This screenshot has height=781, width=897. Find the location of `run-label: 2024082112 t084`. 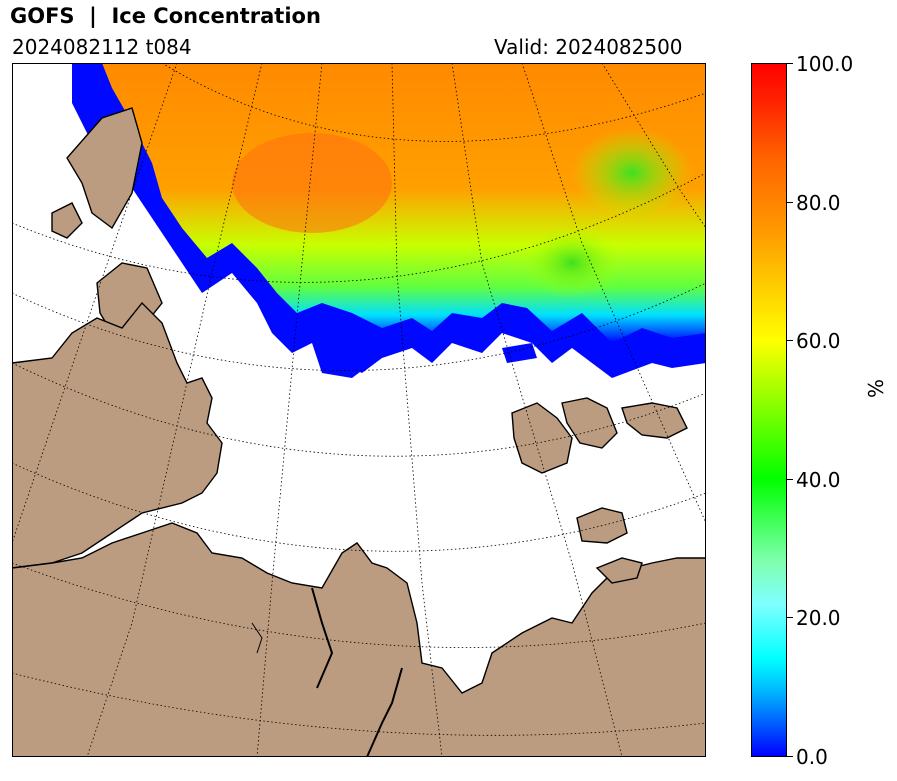

run-label: 2024082112 t084 is located at coordinates (102, 47).